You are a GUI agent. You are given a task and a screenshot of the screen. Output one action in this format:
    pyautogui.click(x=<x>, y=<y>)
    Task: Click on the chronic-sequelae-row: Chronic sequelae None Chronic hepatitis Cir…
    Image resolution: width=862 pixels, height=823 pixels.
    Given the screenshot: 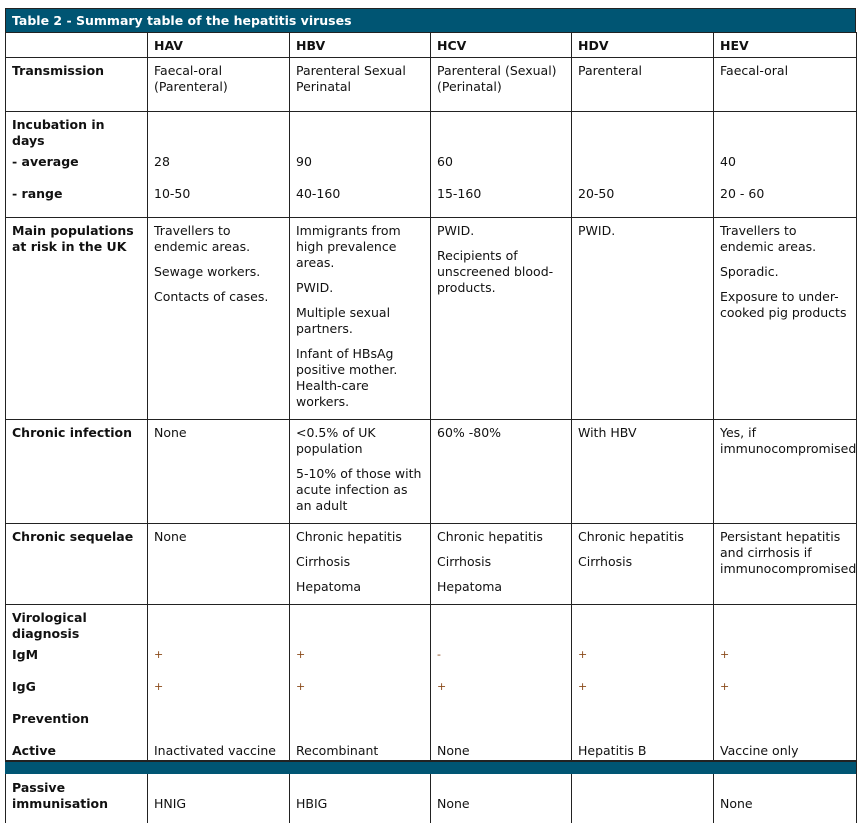 What is the action you would take?
    pyautogui.click(x=431, y=563)
    